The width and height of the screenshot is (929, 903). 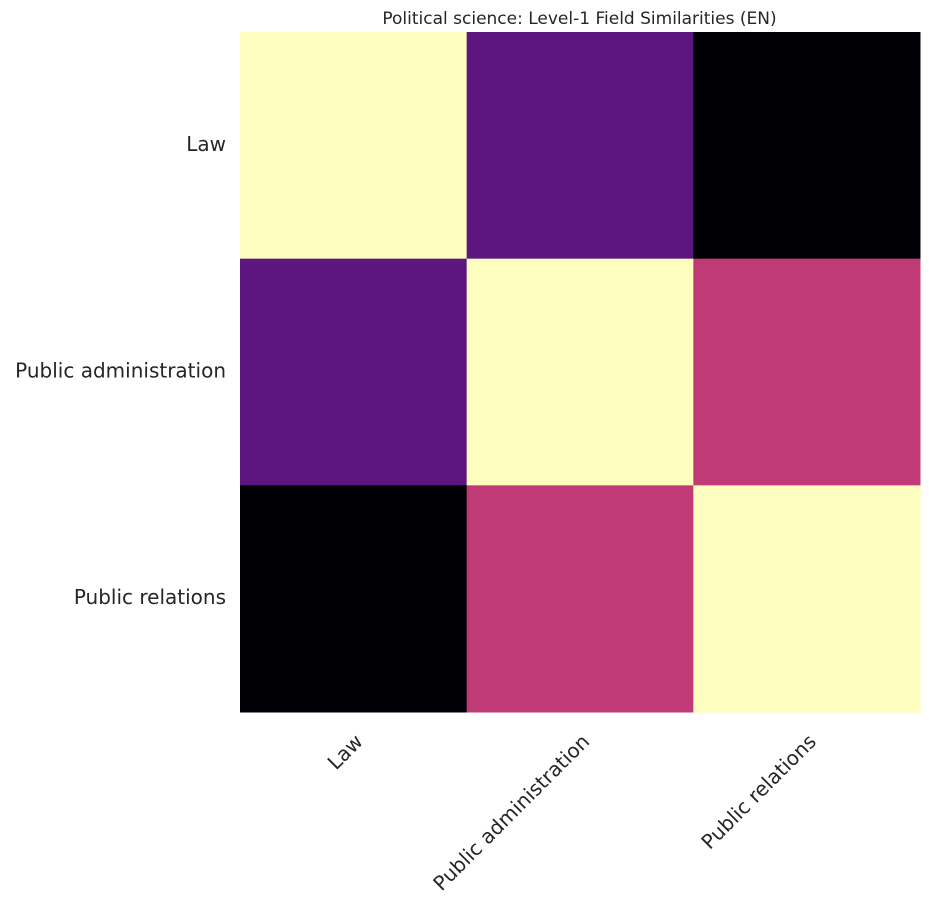 I want to click on y-tick-label: Public relations, so click(x=150, y=597).